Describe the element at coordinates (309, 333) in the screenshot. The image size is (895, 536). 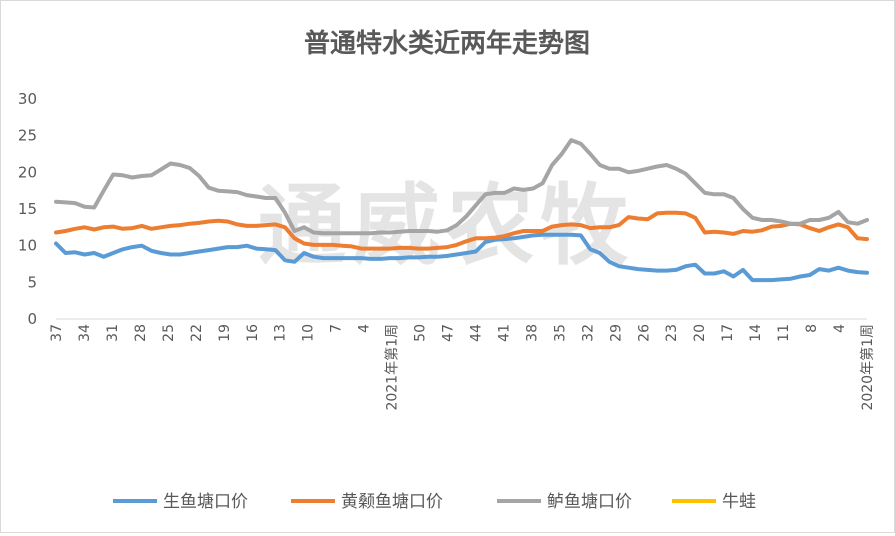
I see `x-tick-label: 10` at that location.